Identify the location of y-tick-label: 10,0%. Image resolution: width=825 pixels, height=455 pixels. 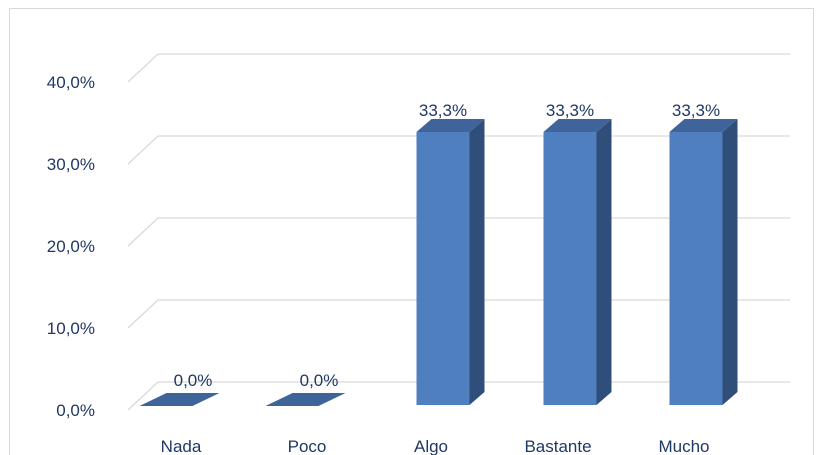
(71, 328).